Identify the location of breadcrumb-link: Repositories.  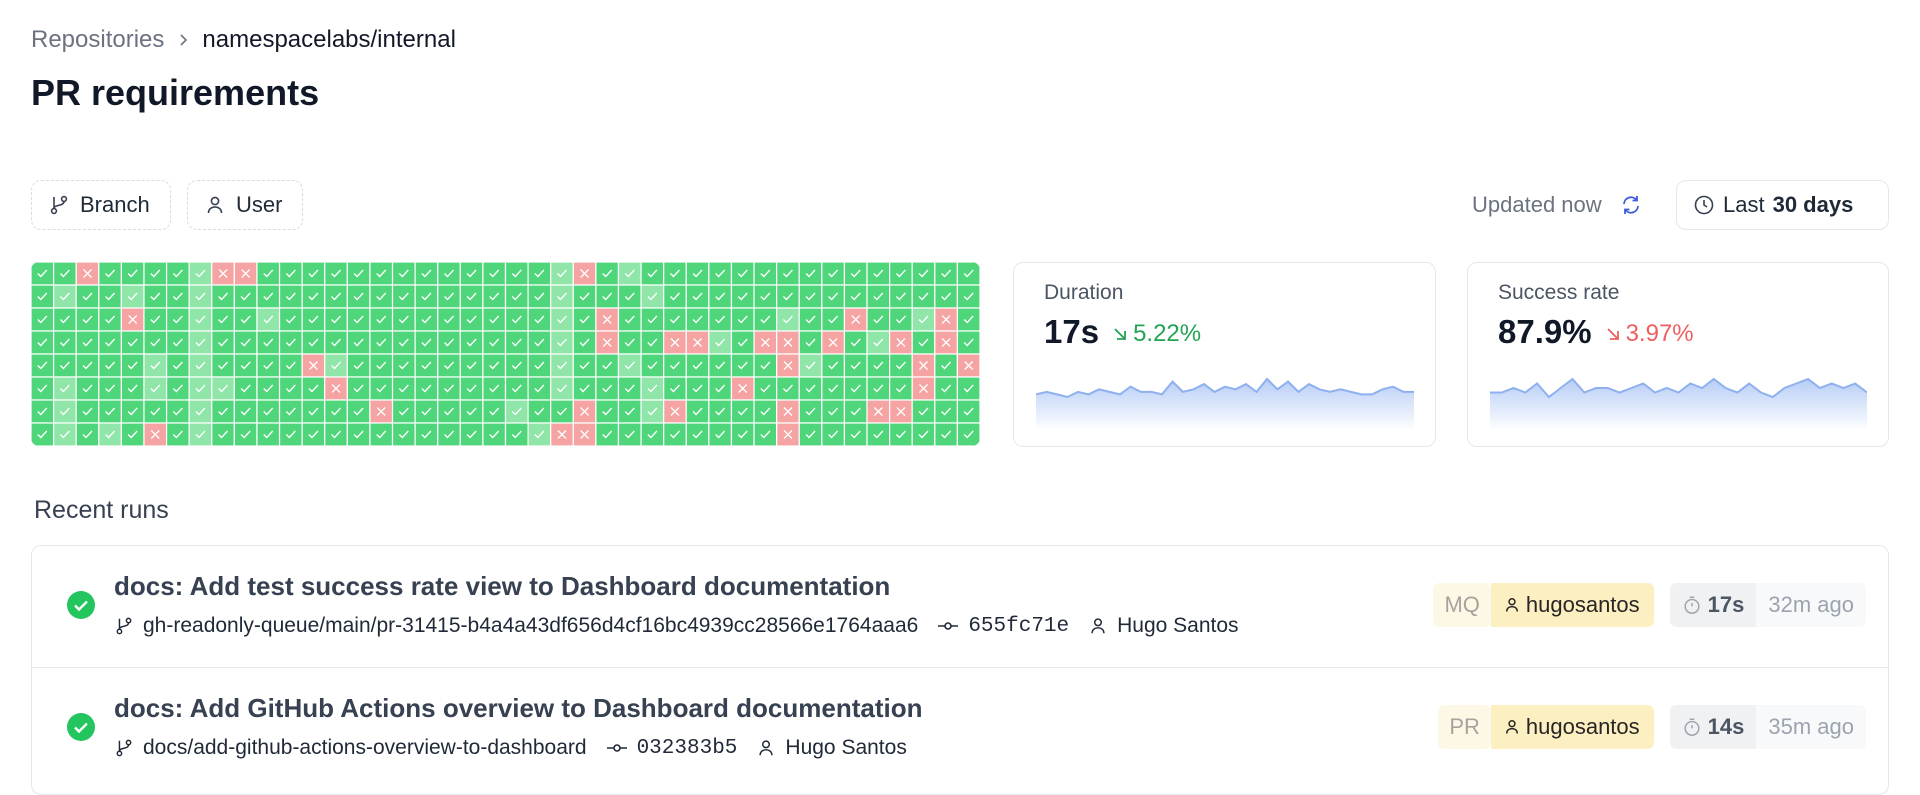
(98, 39).